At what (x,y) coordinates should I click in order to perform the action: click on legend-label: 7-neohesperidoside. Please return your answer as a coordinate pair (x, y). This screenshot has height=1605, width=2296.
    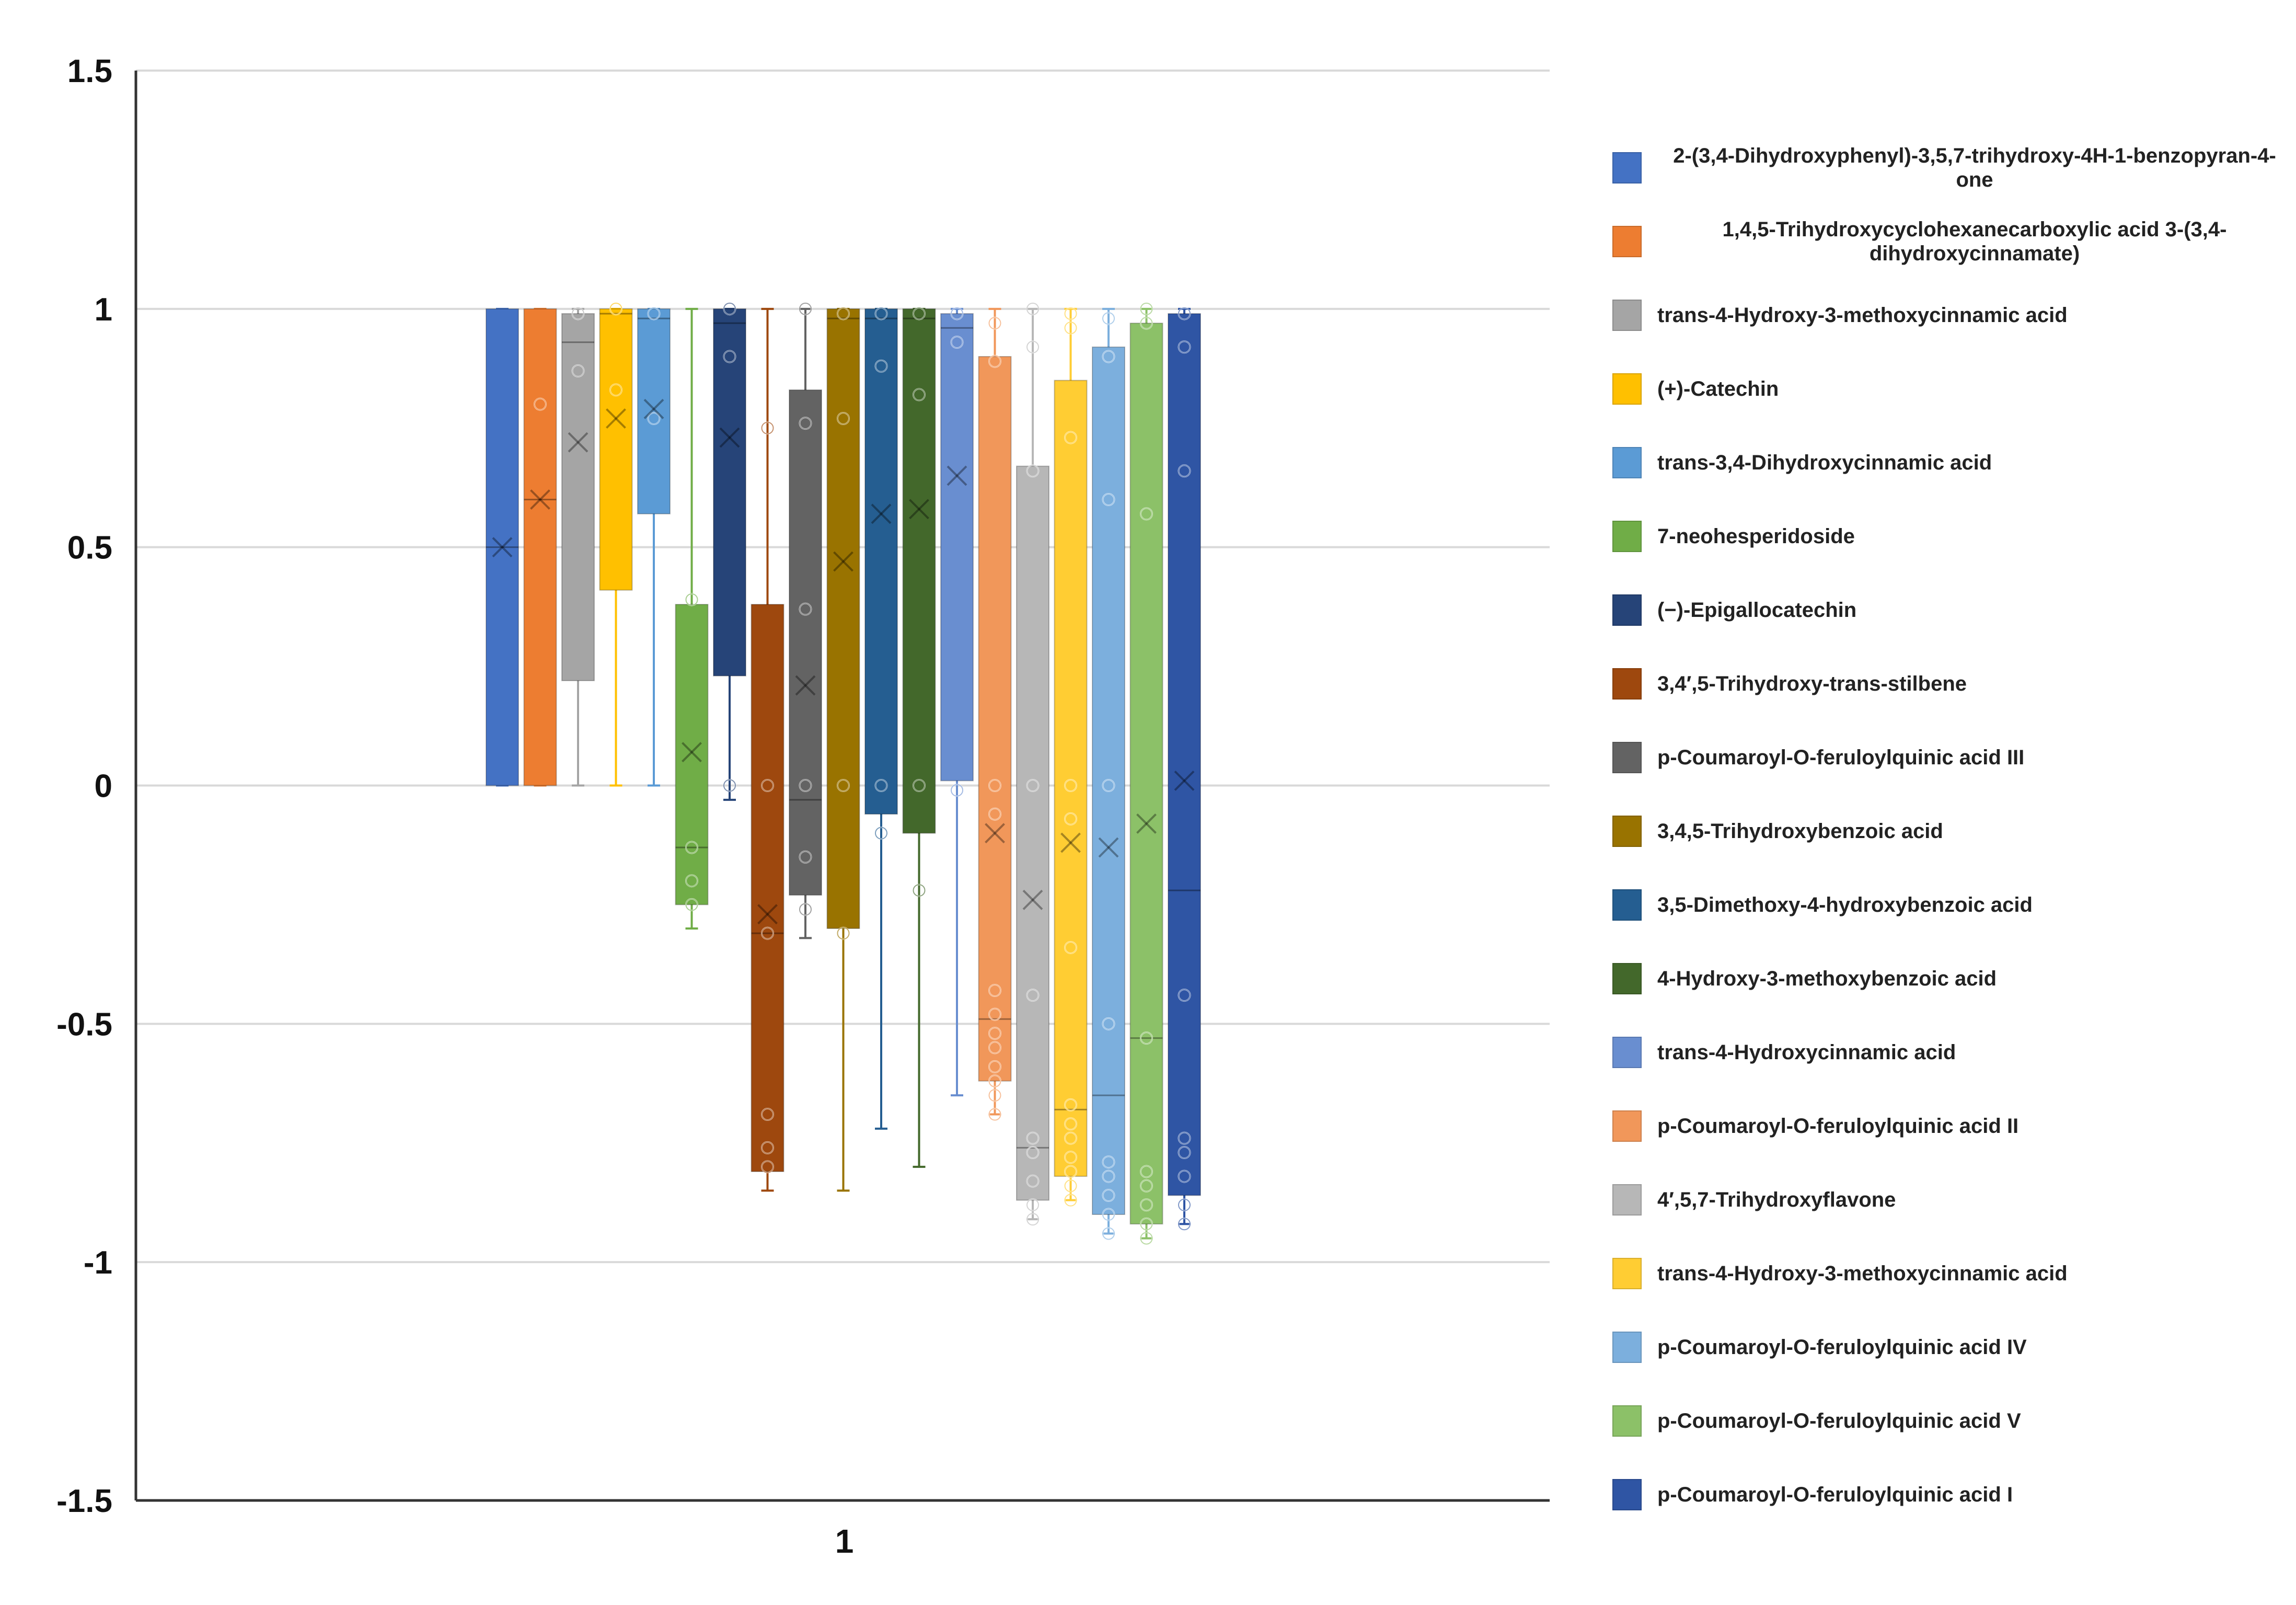
    Looking at the image, I should click on (1756, 536).